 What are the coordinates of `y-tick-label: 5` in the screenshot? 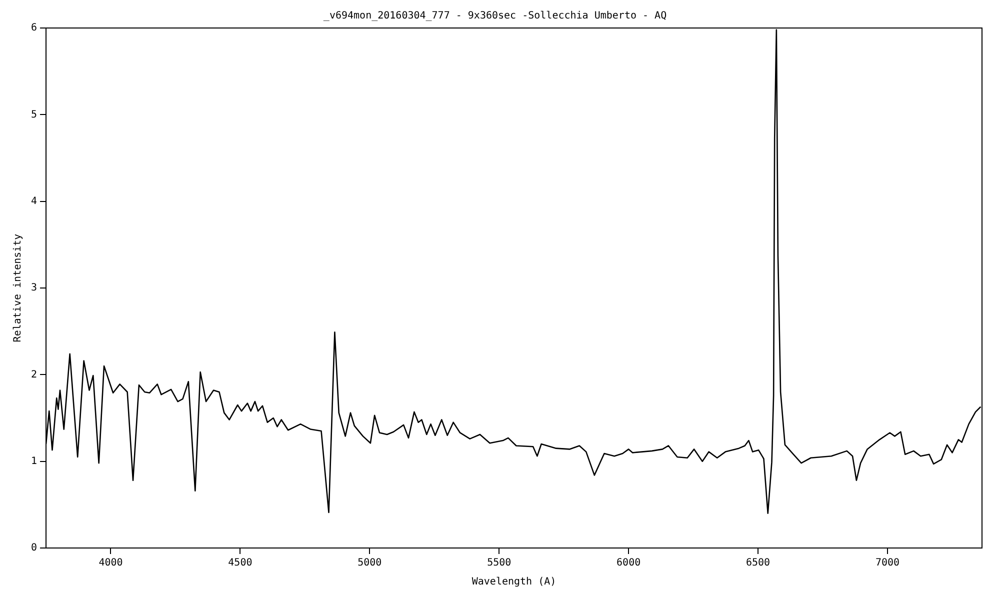 It's located at (34, 114).